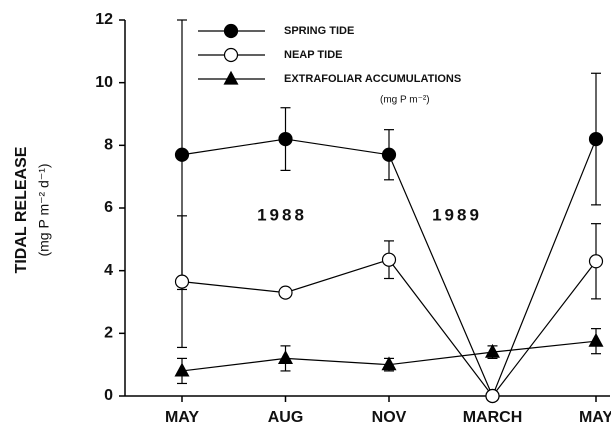 The height and width of the screenshot is (429, 611). What do you see at coordinates (372, 79) in the screenshot?
I see `legend-label: EXTRAFOLIAR ACCUMULATIONS` at bounding box center [372, 79].